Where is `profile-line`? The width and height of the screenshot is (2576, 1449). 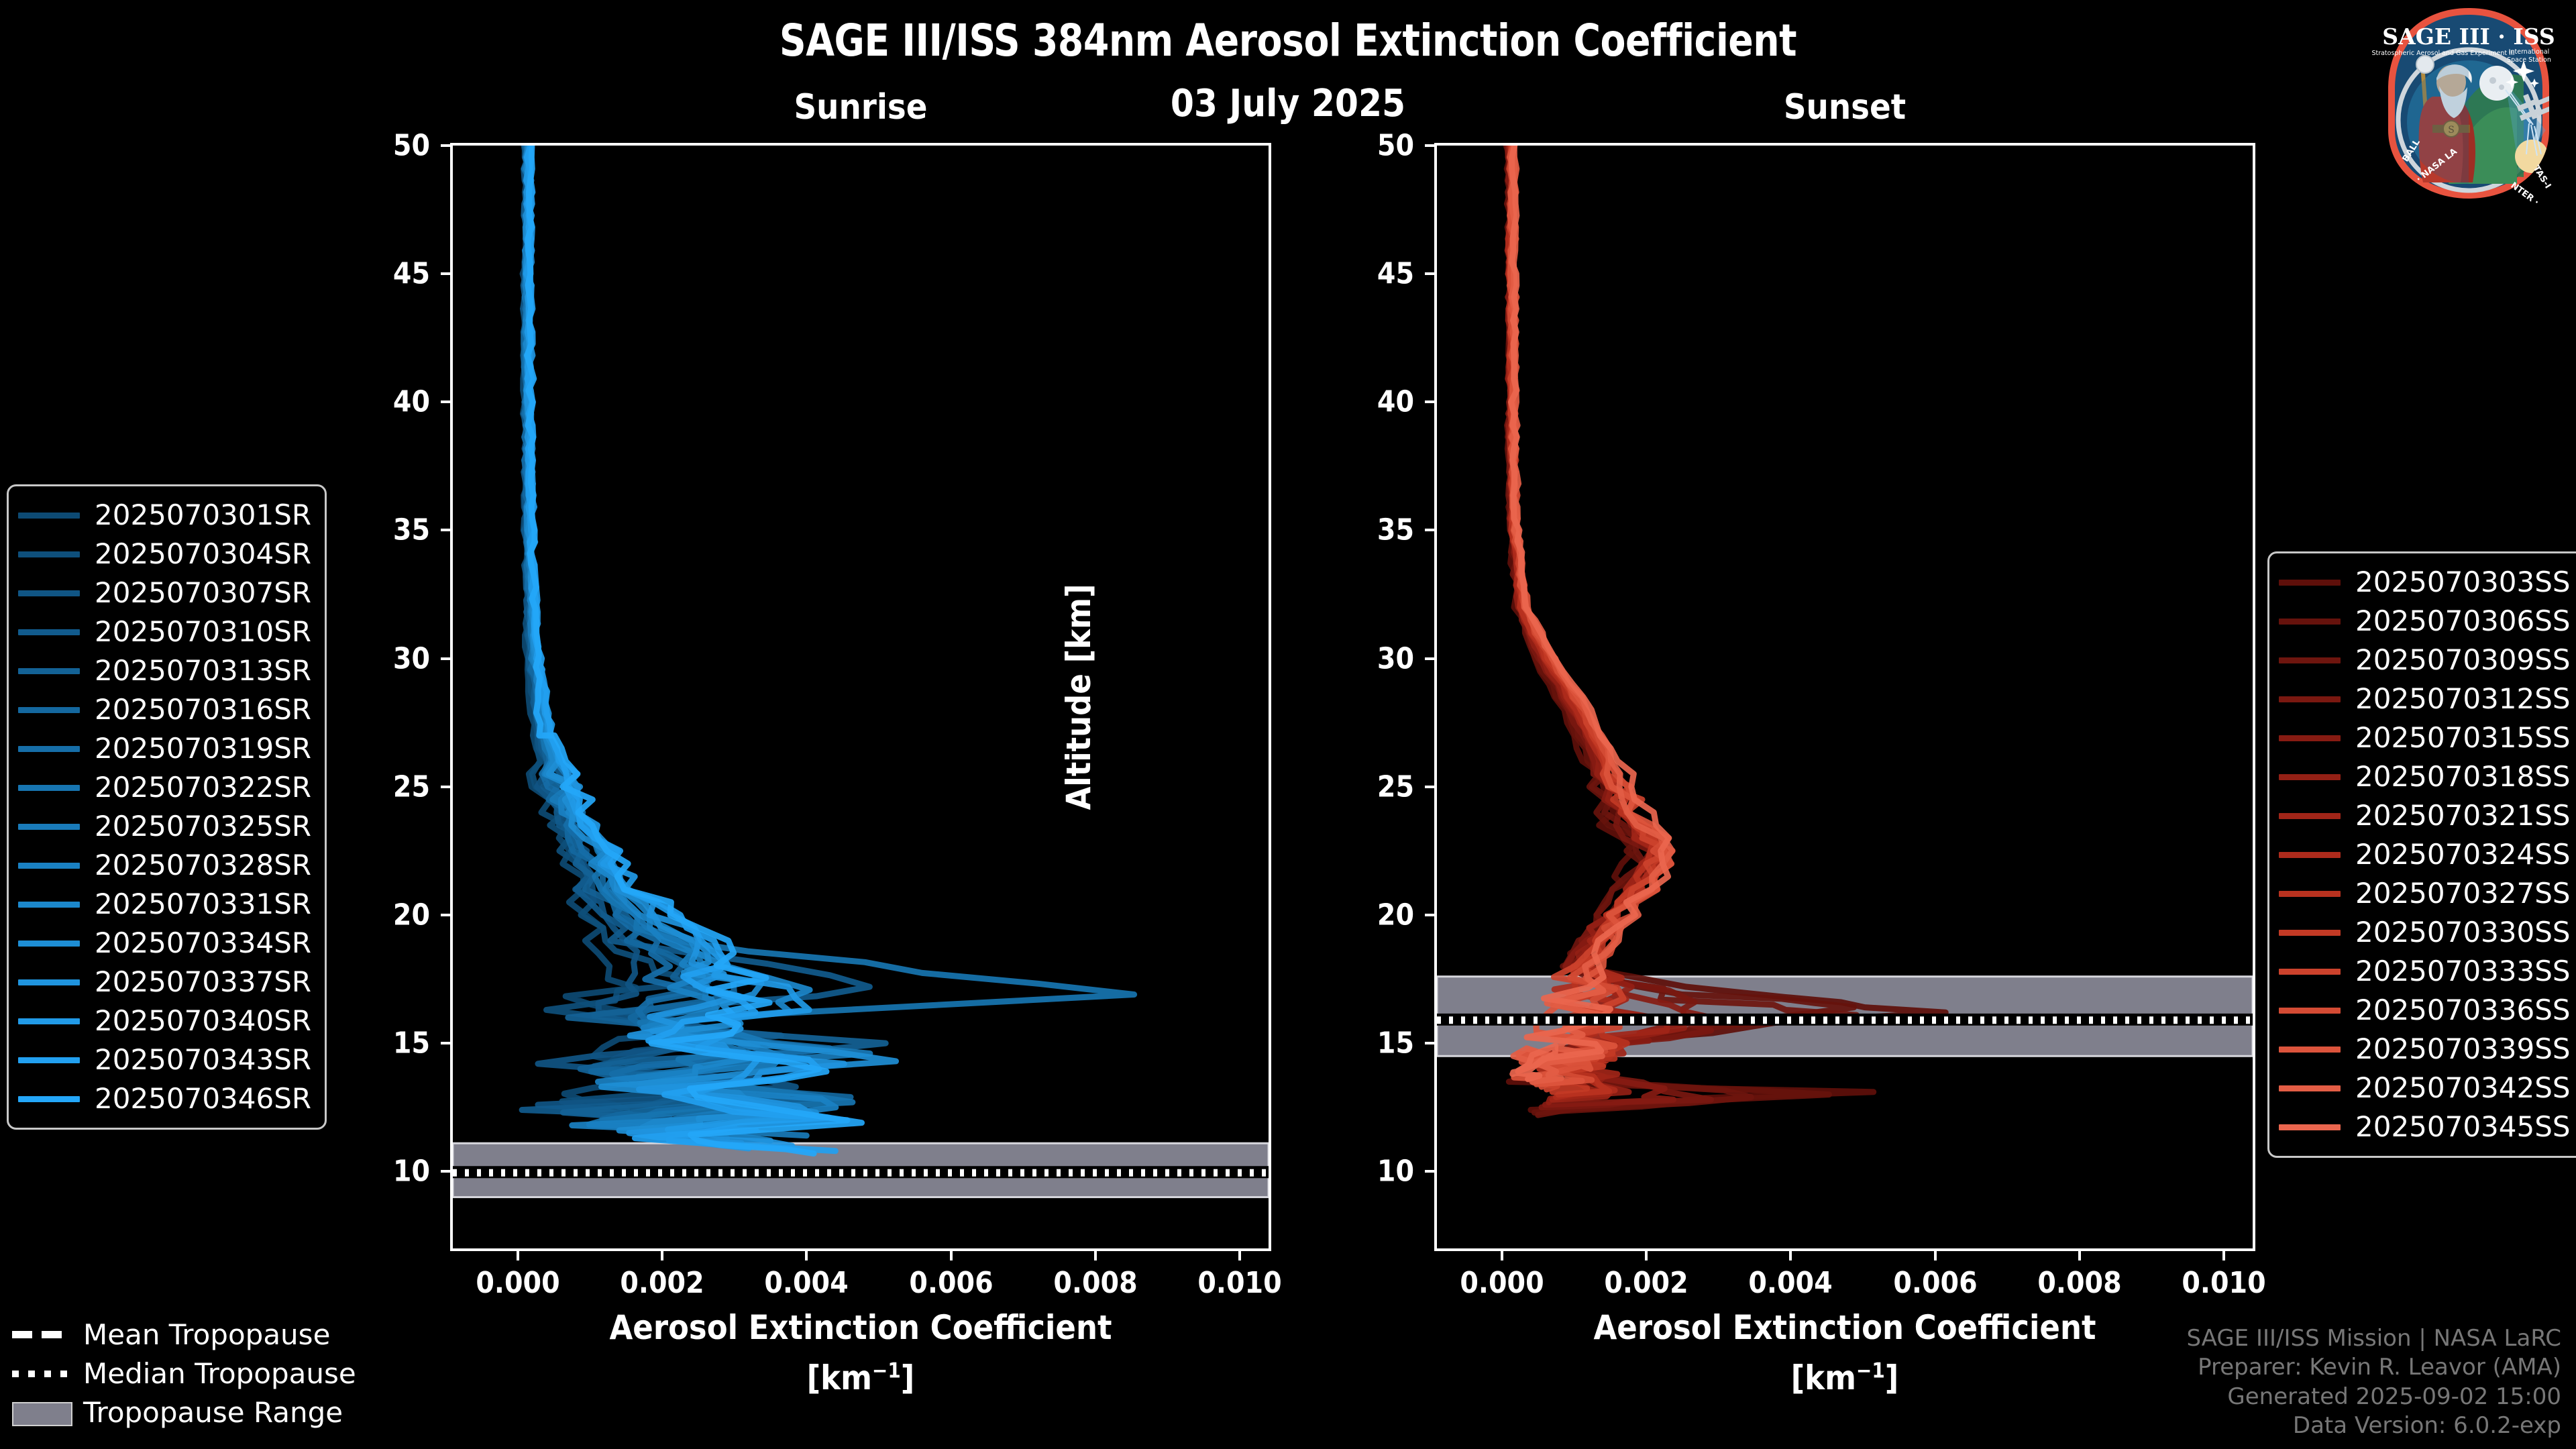 profile-line is located at coordinates (1682, 632).